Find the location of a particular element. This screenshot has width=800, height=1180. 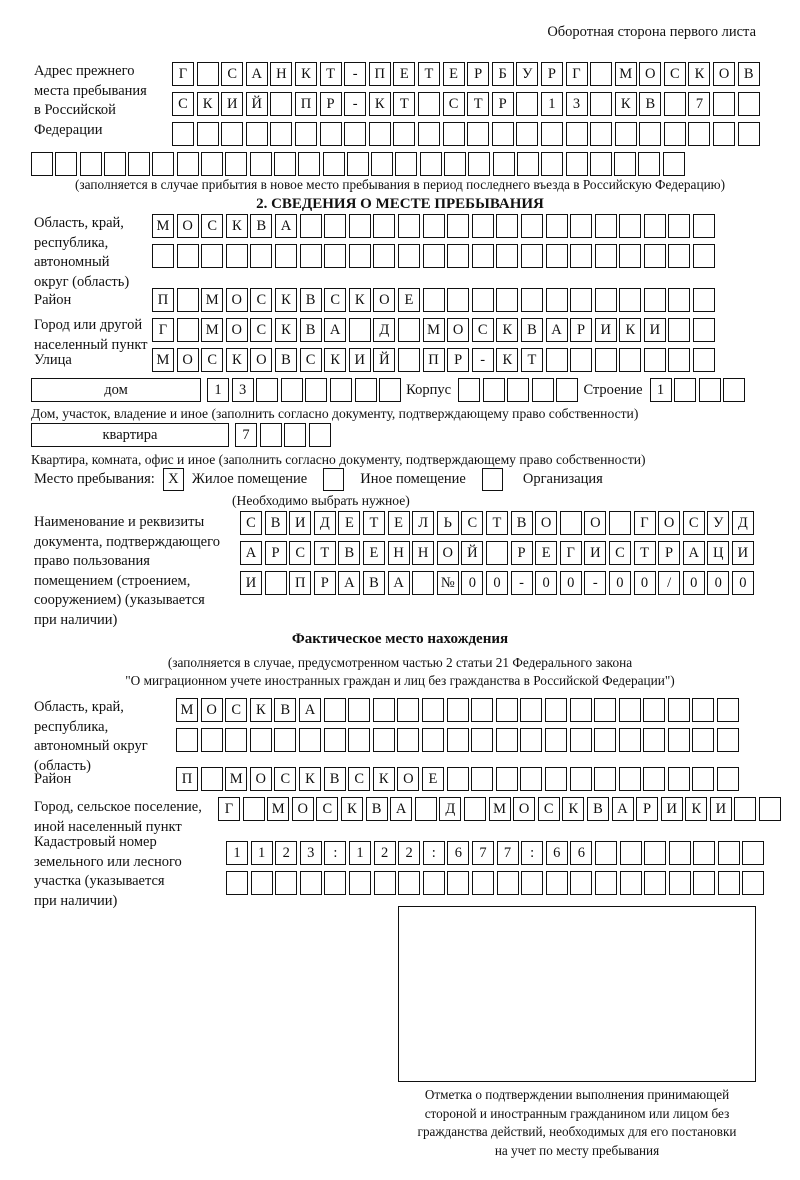

checkbox-organization is located at coordinates (492, 479).